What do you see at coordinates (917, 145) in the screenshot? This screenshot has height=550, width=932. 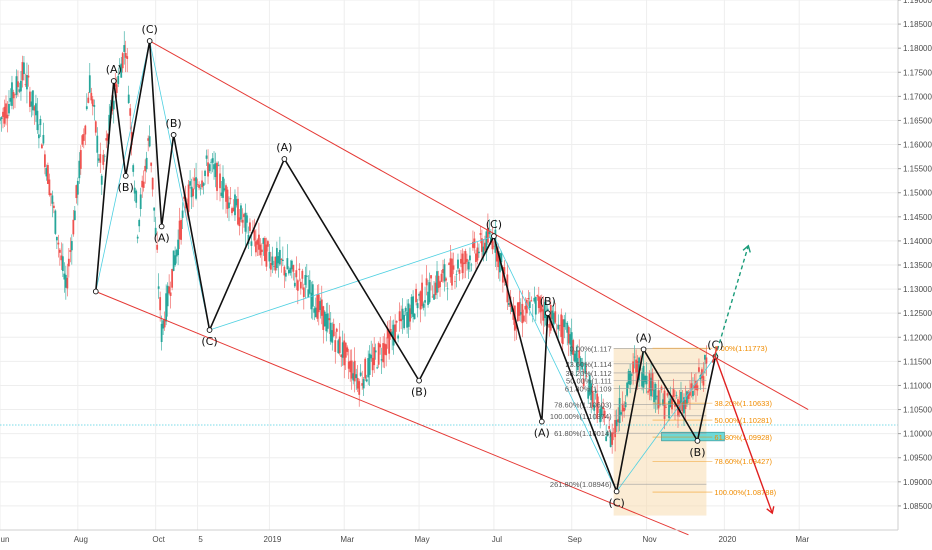 I see `y-tick-label: 1.16000` at bounding box center [917, 145].